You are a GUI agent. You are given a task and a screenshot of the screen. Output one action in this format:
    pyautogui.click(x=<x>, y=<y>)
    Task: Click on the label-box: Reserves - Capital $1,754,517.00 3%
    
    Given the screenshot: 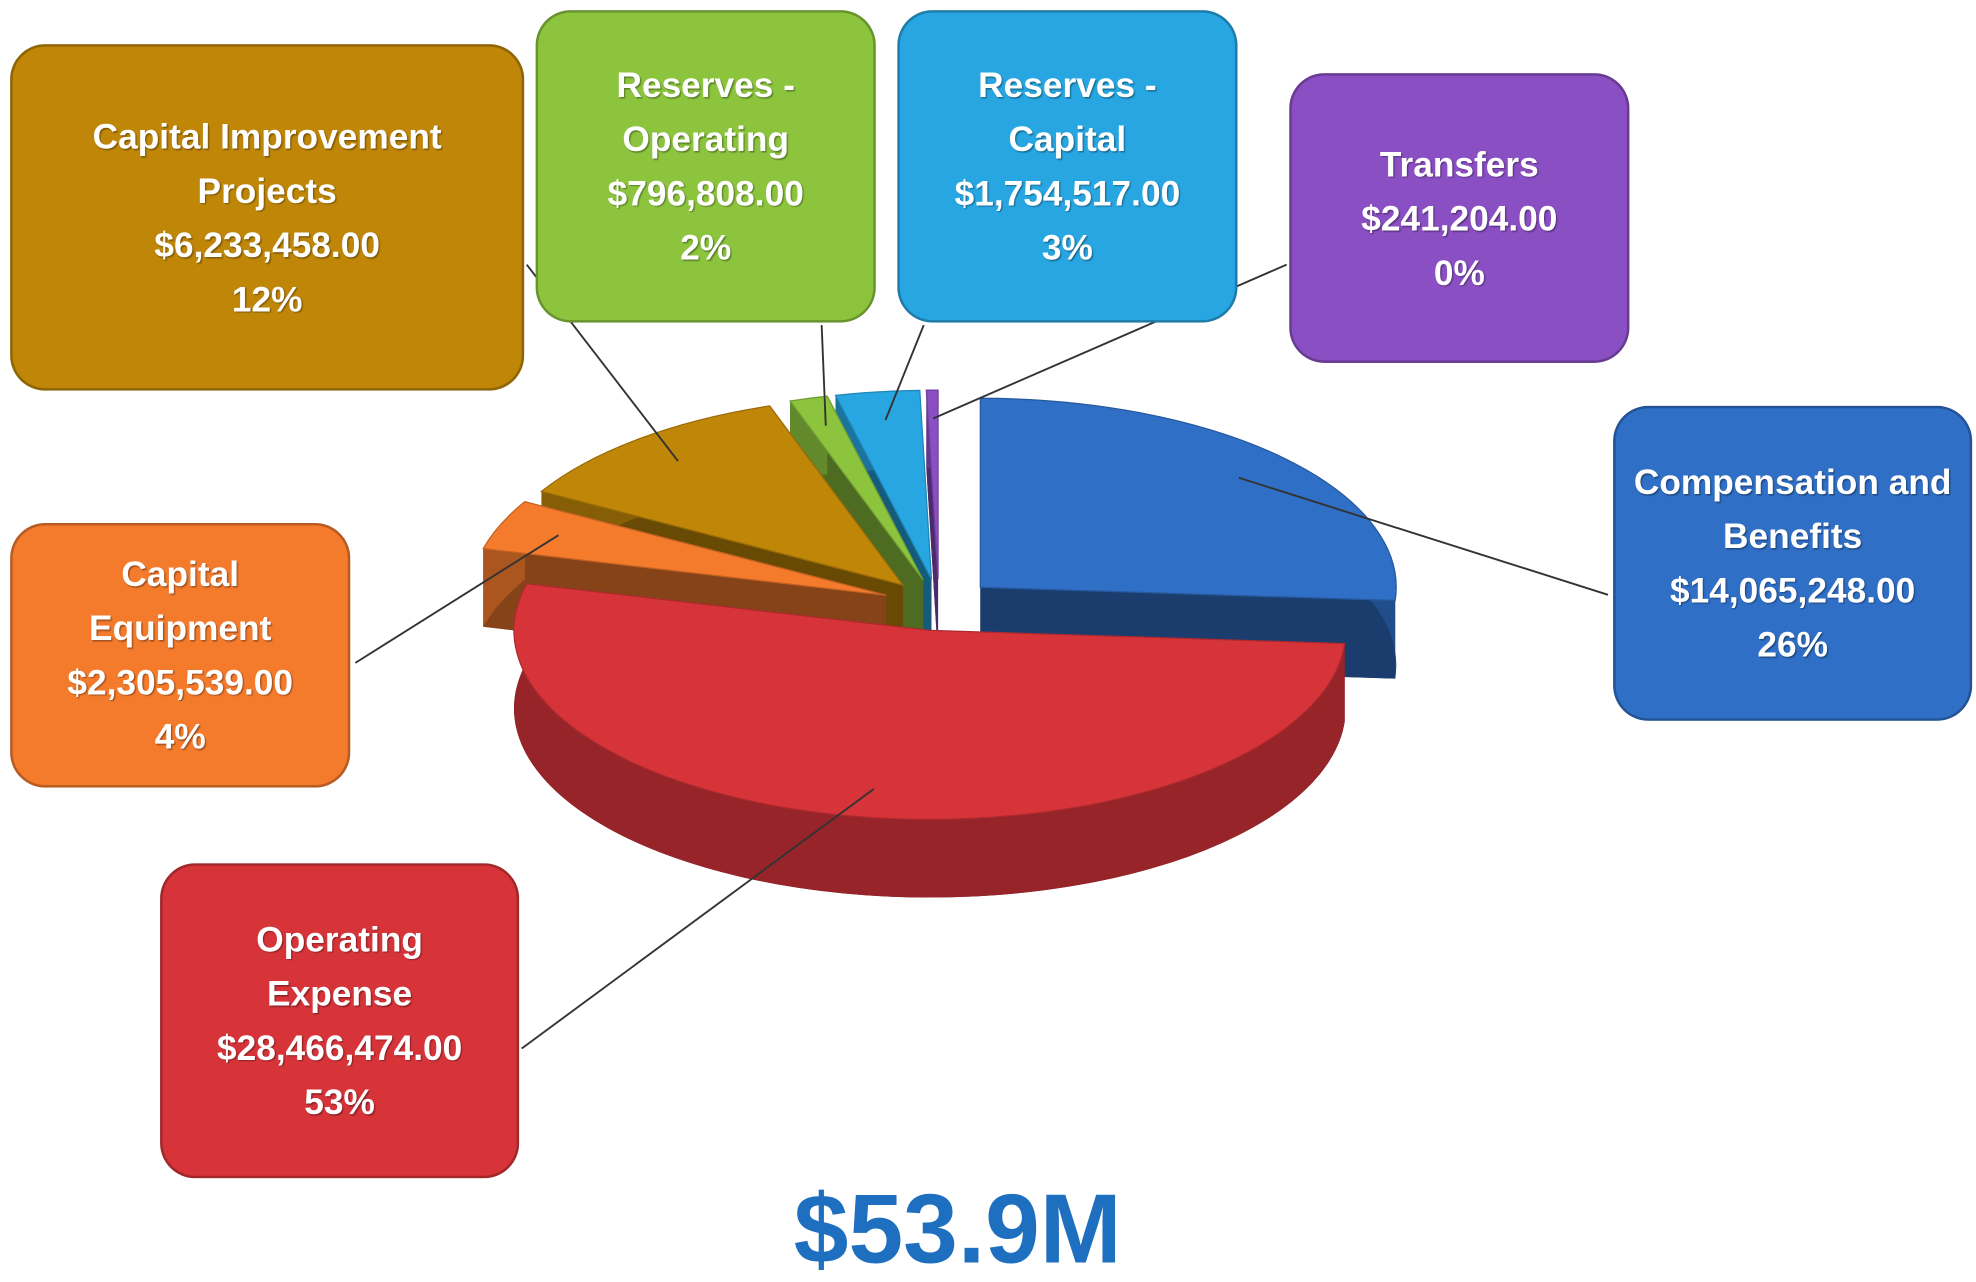 What is the action you would take?
    pyautogui.click(x=1067, y=166)
    